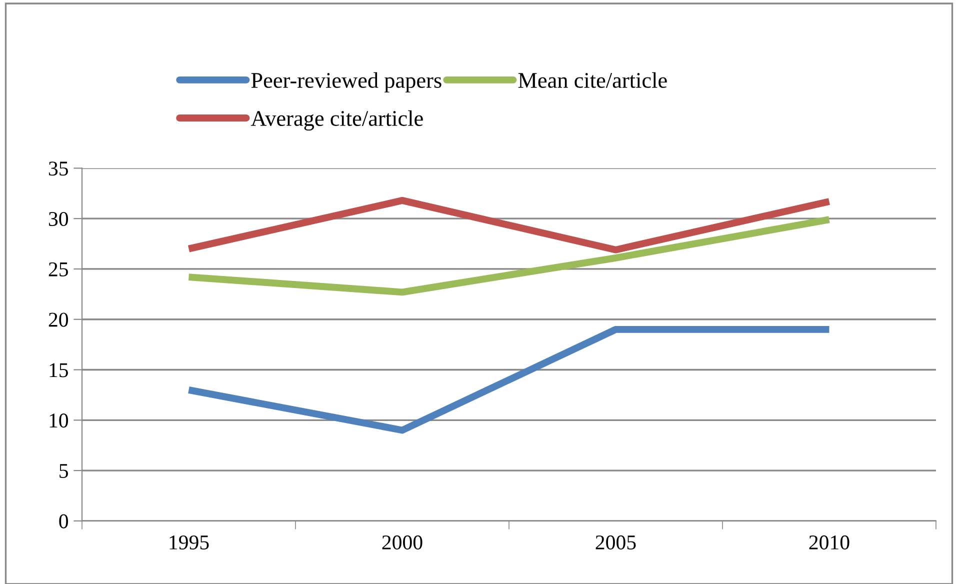 The width and height of the screenshot is (958, 584). I want to click on y-tick-label: 30, so click(58, 219).